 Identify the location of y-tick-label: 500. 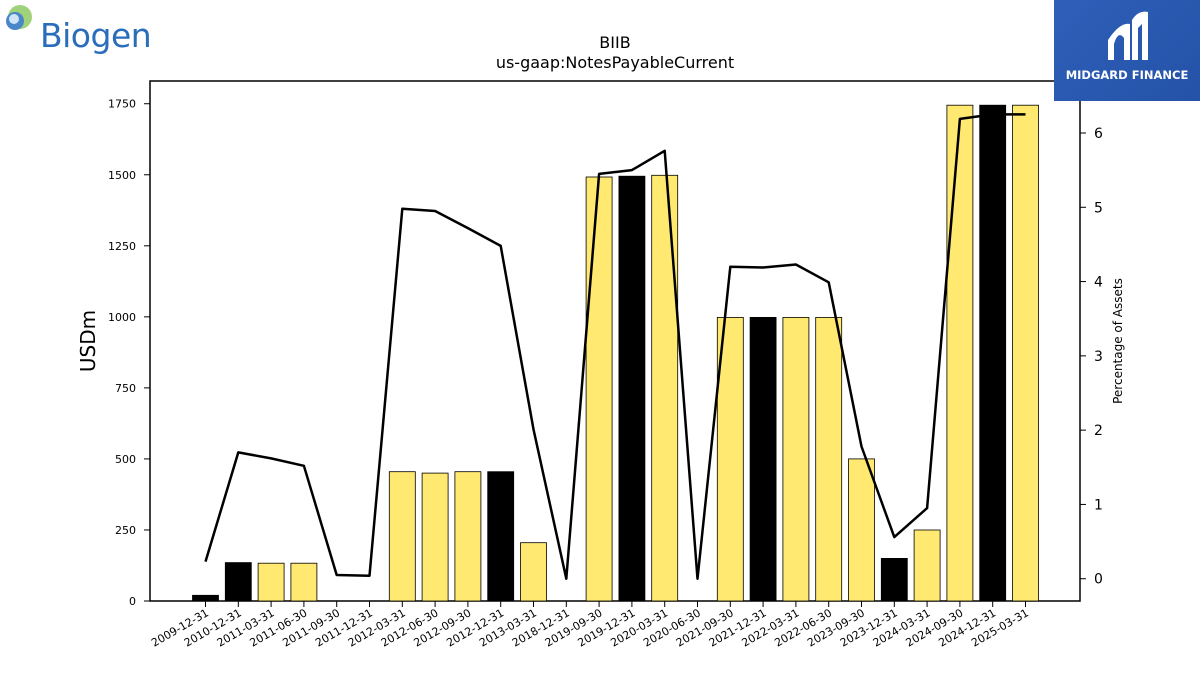
(125, 459).